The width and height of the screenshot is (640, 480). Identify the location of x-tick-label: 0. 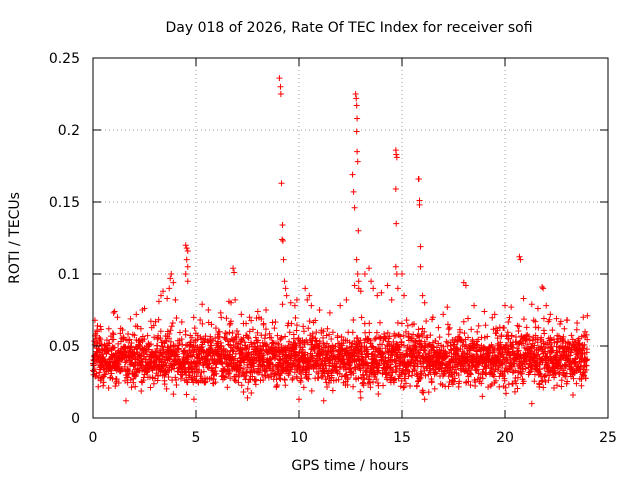
(93, 438).